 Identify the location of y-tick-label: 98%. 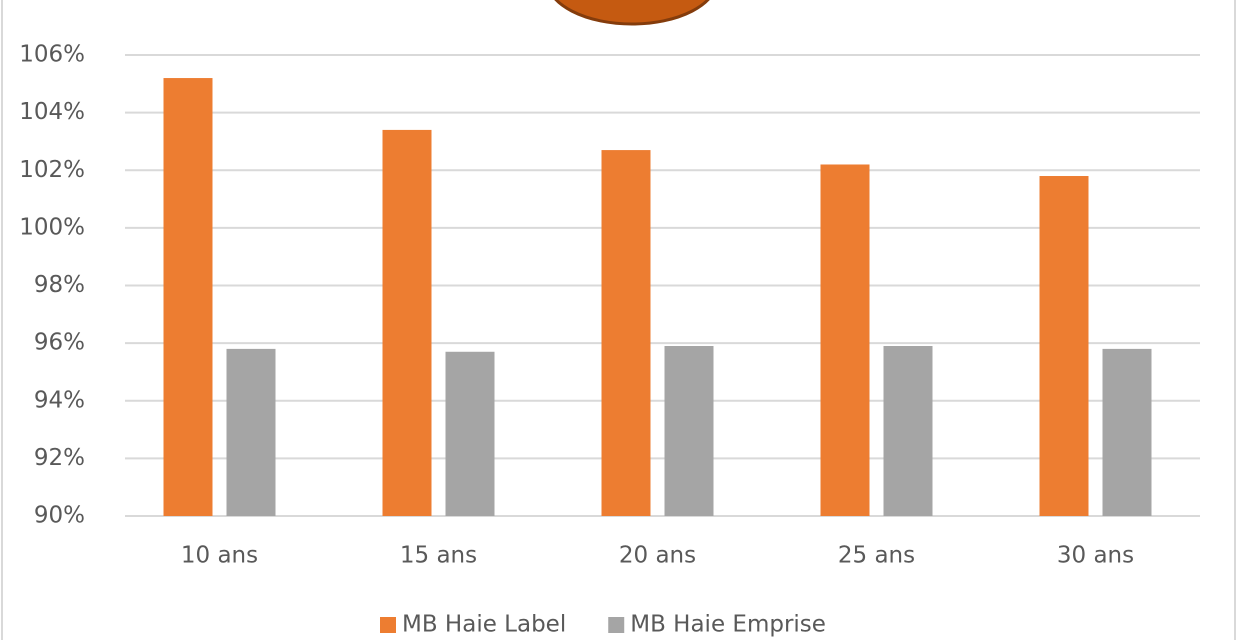
(59, 285).